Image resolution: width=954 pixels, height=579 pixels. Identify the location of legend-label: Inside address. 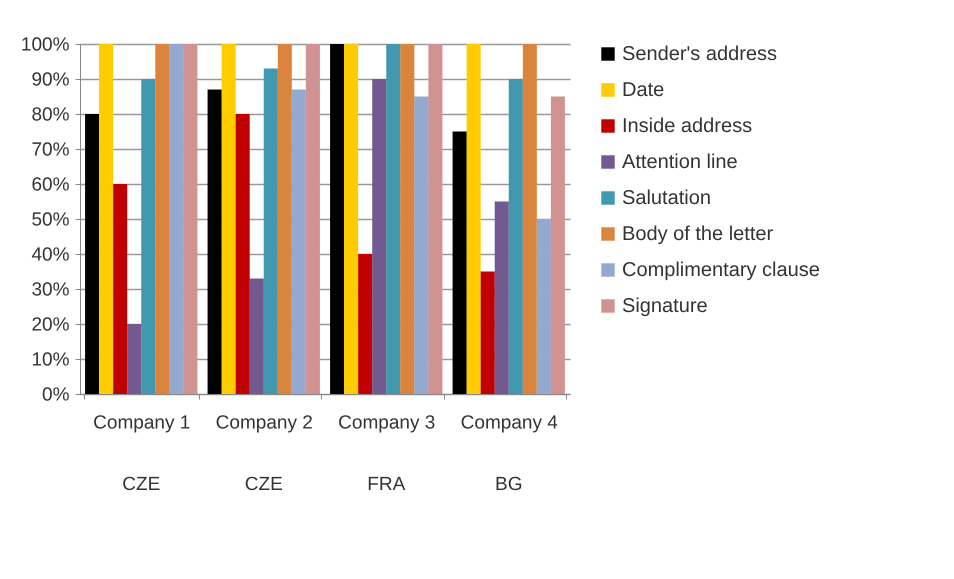
(687, 126).